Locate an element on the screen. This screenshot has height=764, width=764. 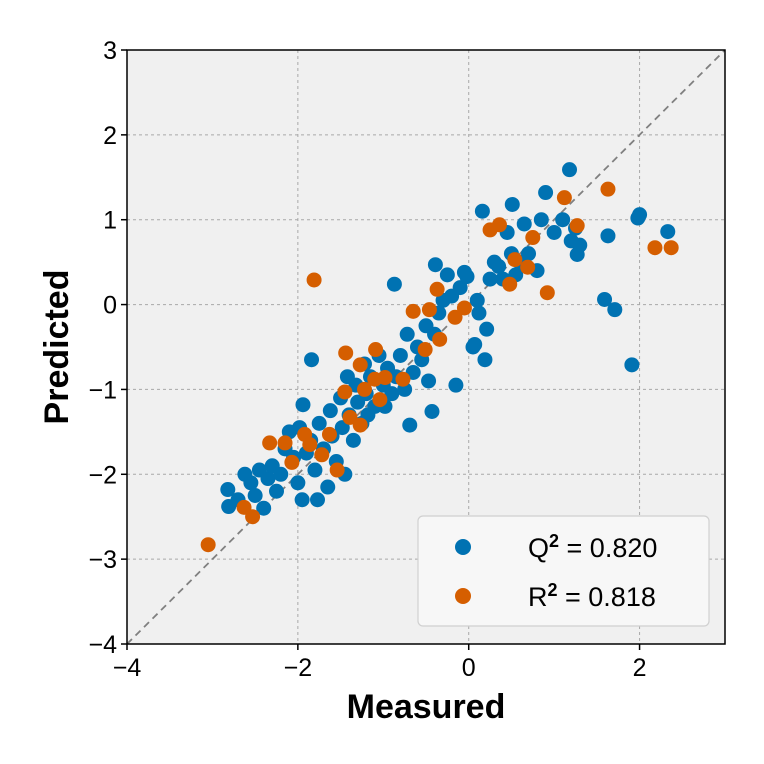
legend: Q2 = 0.820 R2 = 0.818 is located at coordinates (563, 571).